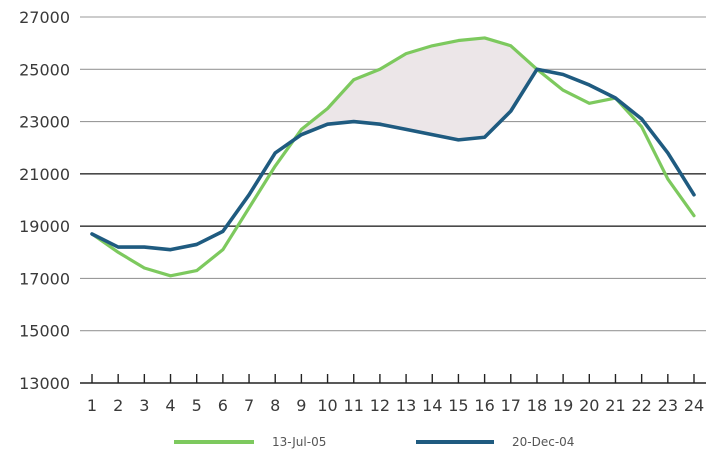 The image size is (706, 451). What do you see at coordinates (380, 405) in the screenshot?
I see `x-tick-label: 12` at bounding box center [380, 405].